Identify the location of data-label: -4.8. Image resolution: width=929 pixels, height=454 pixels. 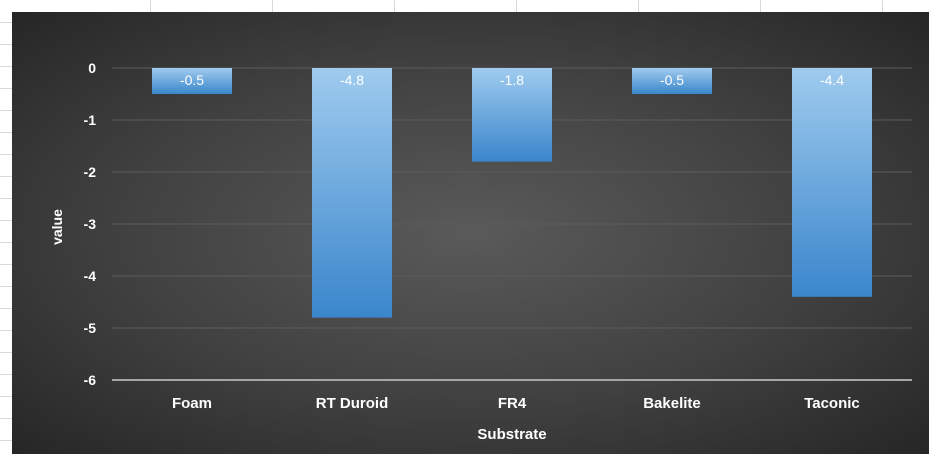
(352, 80).